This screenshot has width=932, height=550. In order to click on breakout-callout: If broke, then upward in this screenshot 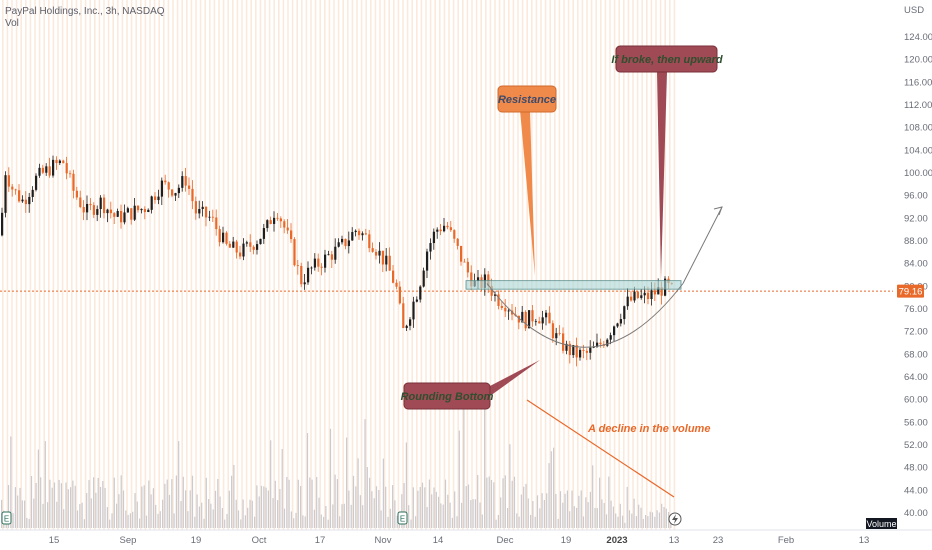, I will do `click(667, 161)`.